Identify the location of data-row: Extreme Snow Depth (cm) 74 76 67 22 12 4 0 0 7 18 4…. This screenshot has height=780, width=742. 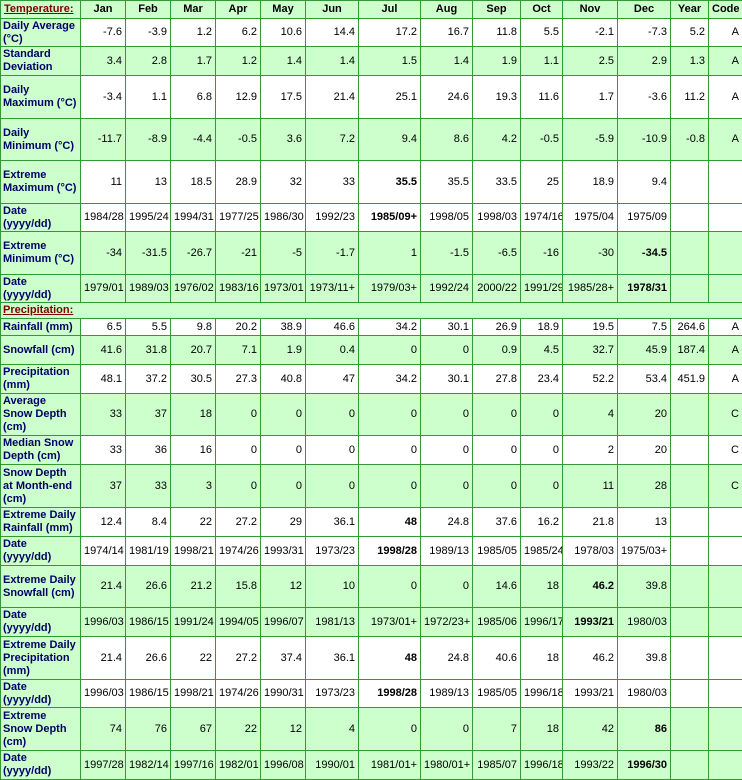
(371, 729).